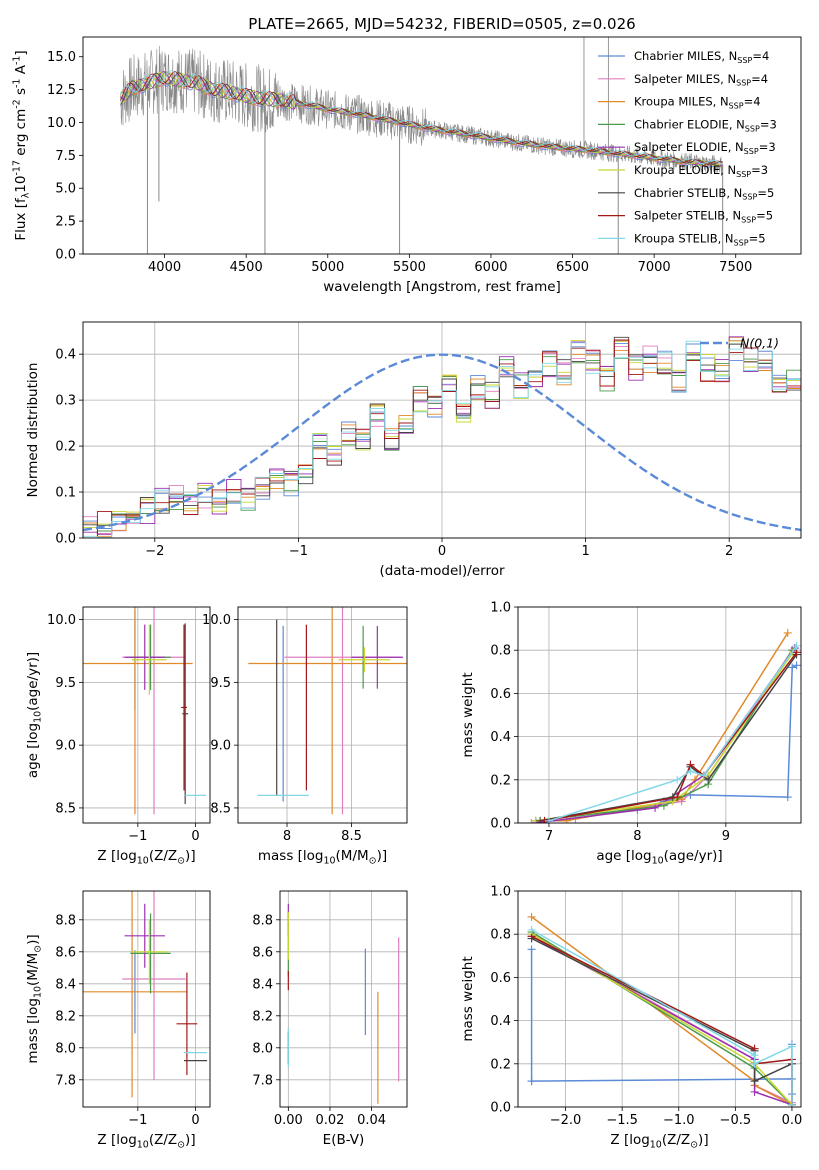  What do you see at coordinates (700, 239) in the screenshot?
I see `legend-label: Kroupa STELIB, NSSP=5` at bounding box center [700, 239].